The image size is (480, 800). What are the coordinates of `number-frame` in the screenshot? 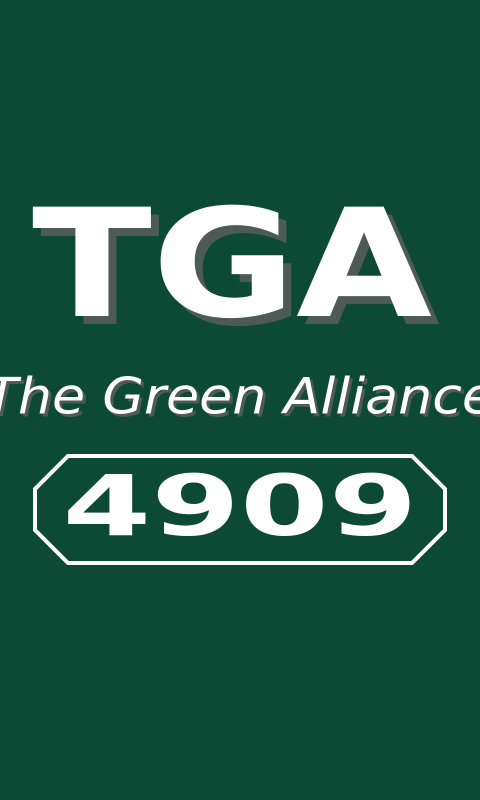 It's located at (240, 509).